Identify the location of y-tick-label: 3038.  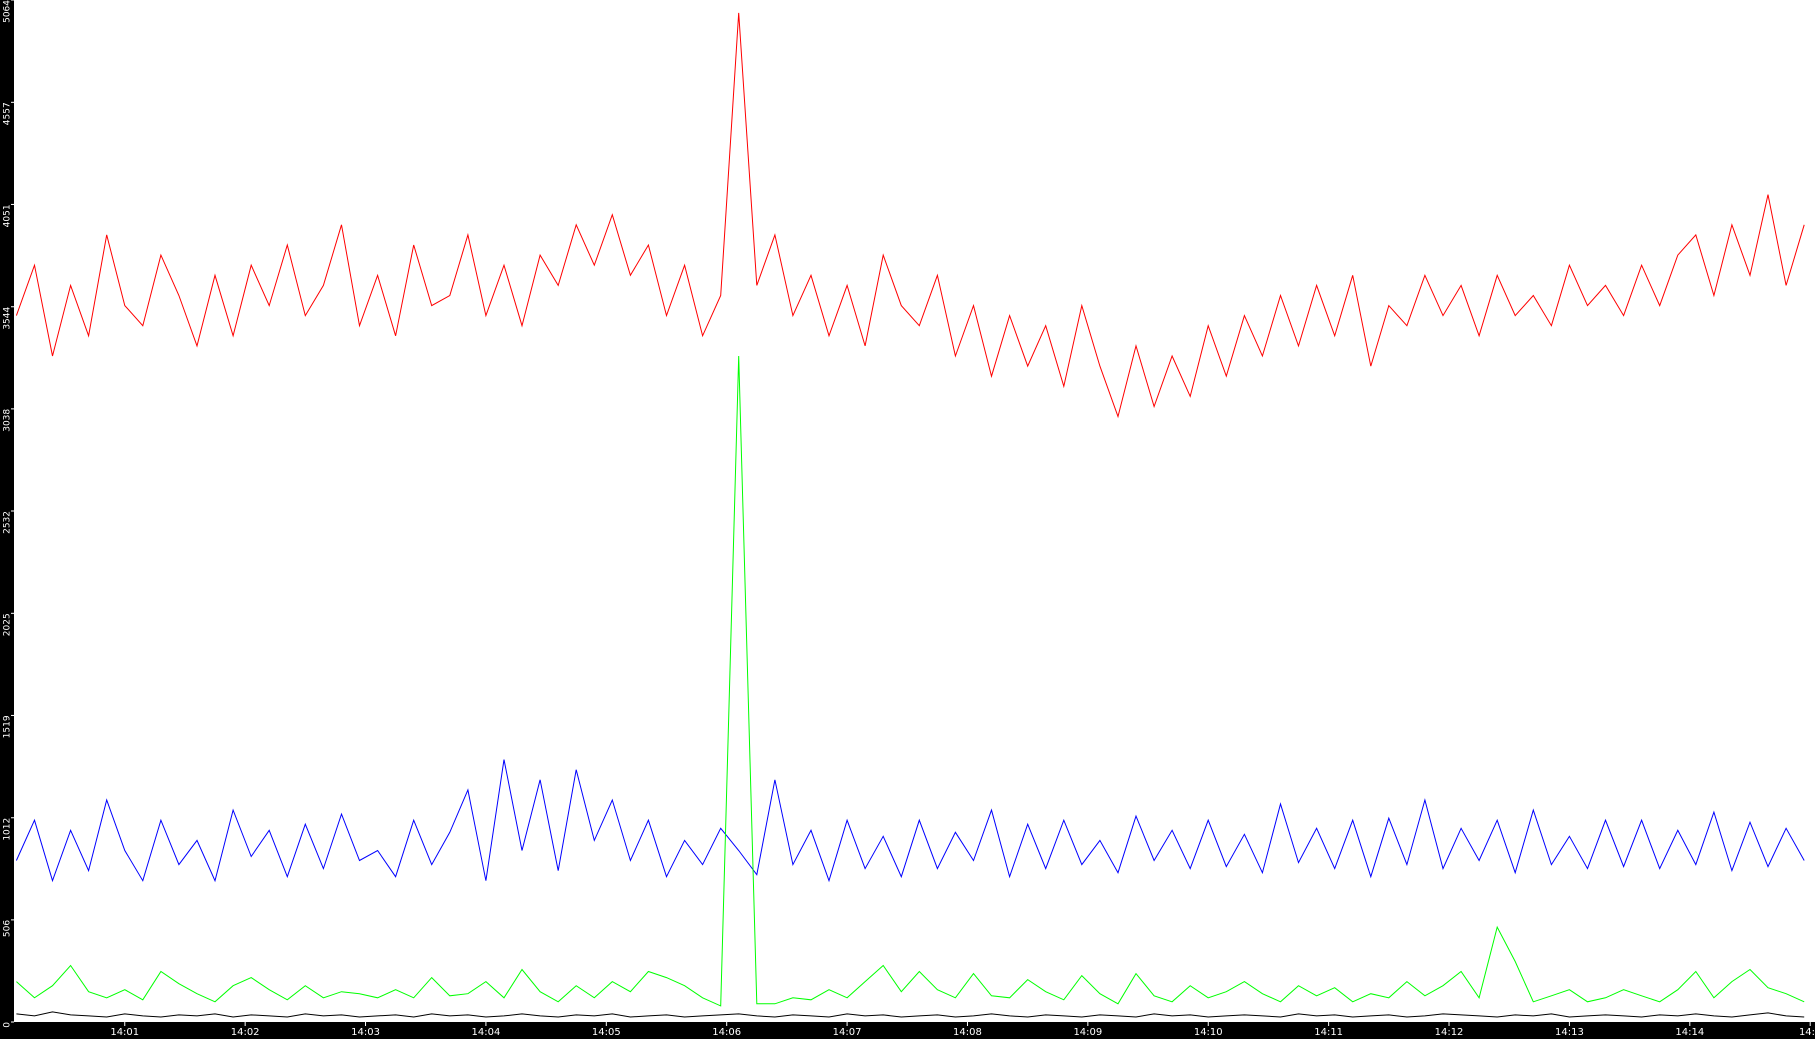
(8, 420).